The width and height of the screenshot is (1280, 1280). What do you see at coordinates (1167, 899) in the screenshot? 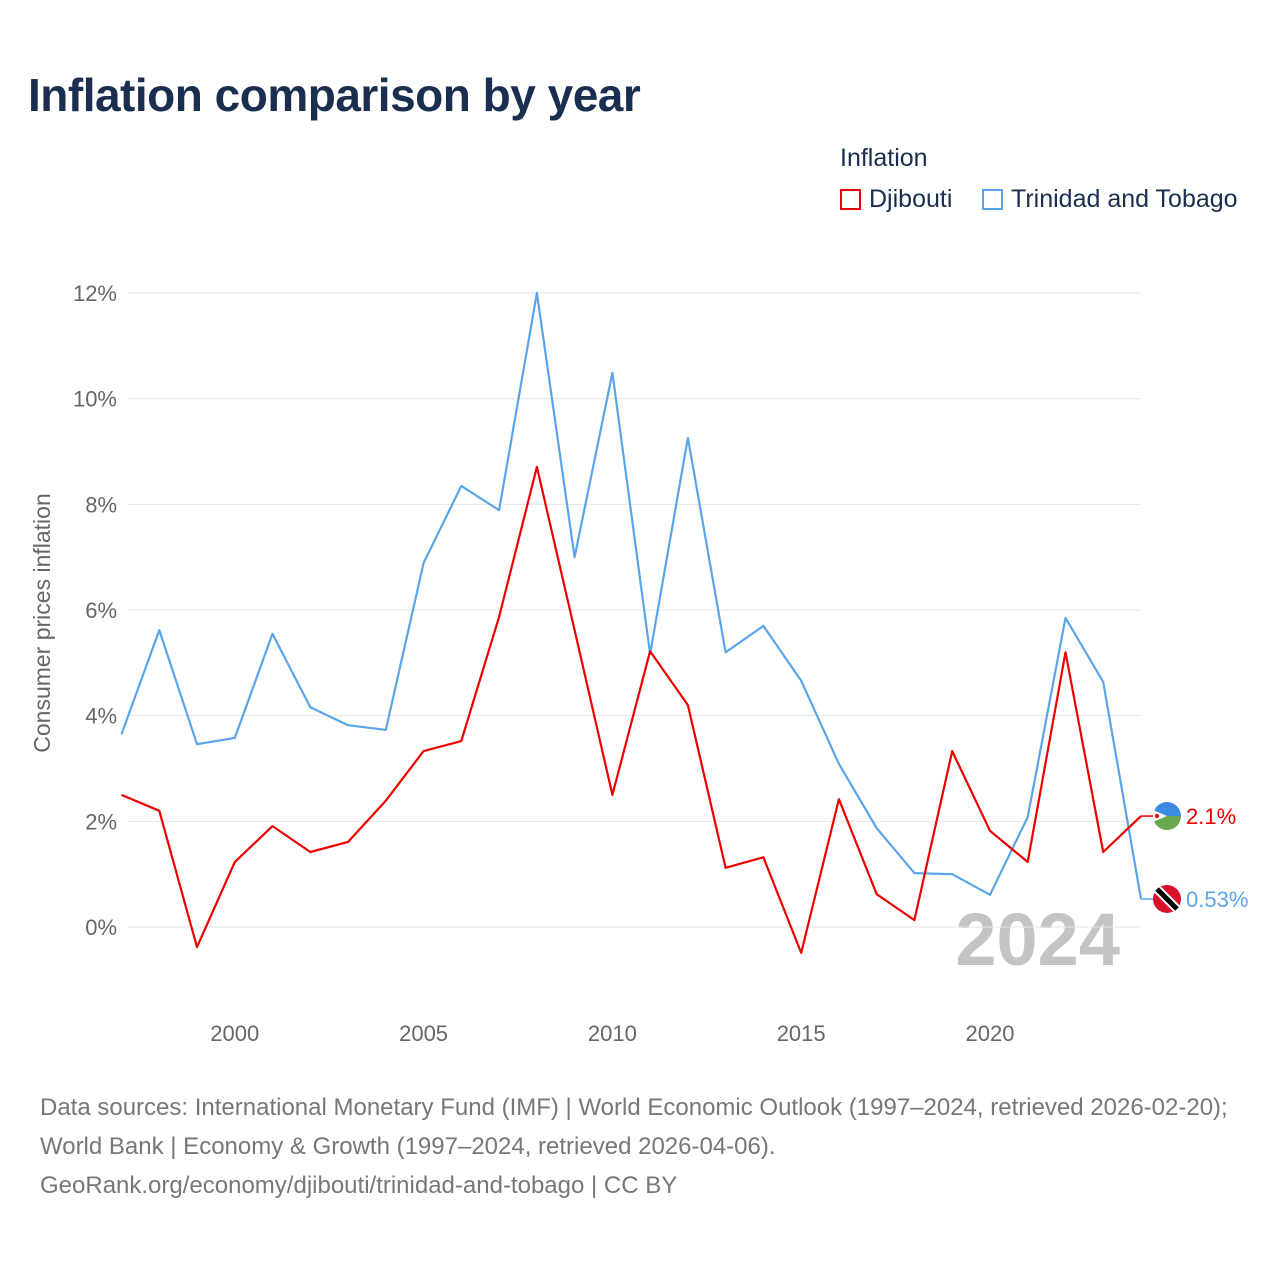
I see `flag-trinidad-icon` at bounding box center [1167, 899].